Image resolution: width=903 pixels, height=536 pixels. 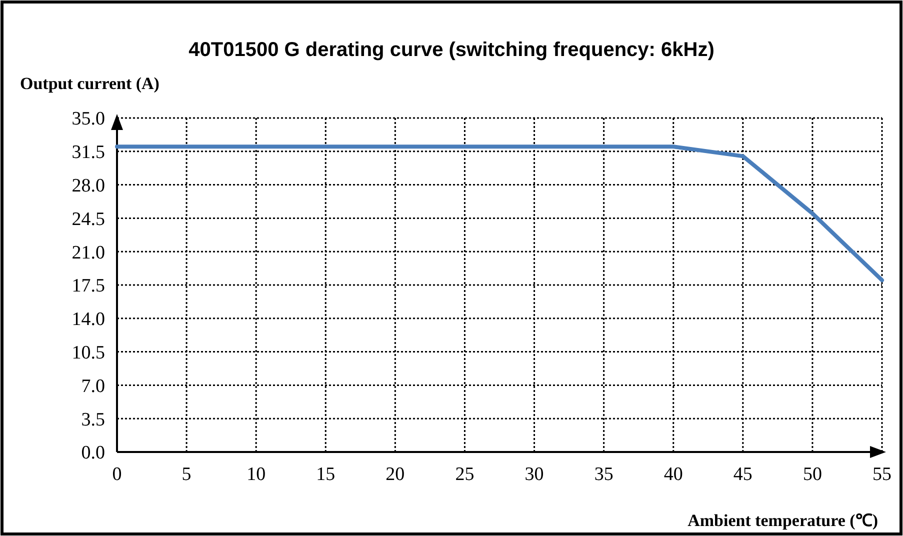 I want to click on x-tick-label: 35, so click(x=604, y=474).